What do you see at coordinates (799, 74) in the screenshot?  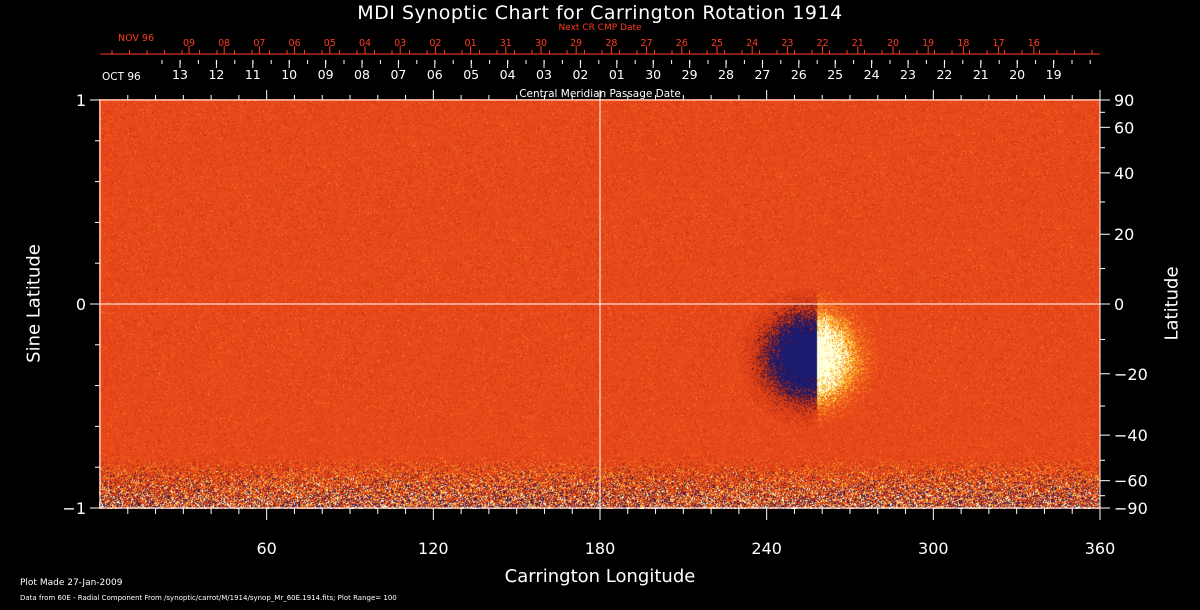 I see `cmp-date-label: 26` at bounding box center [799, 74].